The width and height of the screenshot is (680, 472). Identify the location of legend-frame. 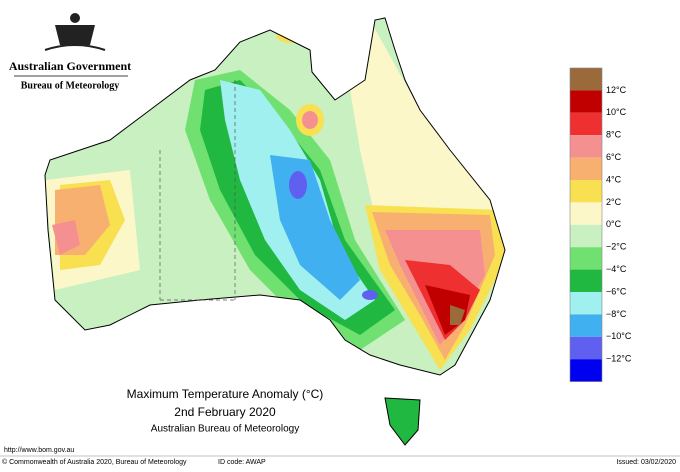
(586, 224).